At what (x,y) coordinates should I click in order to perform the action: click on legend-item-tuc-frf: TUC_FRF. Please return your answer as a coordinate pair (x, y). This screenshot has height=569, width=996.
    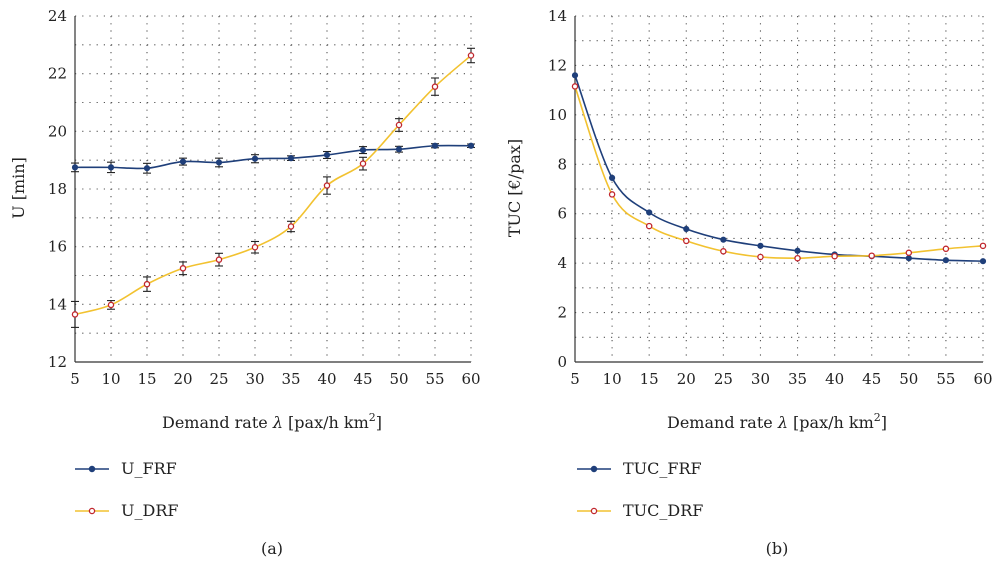
    Looking at the image, I should click on (639, 468).